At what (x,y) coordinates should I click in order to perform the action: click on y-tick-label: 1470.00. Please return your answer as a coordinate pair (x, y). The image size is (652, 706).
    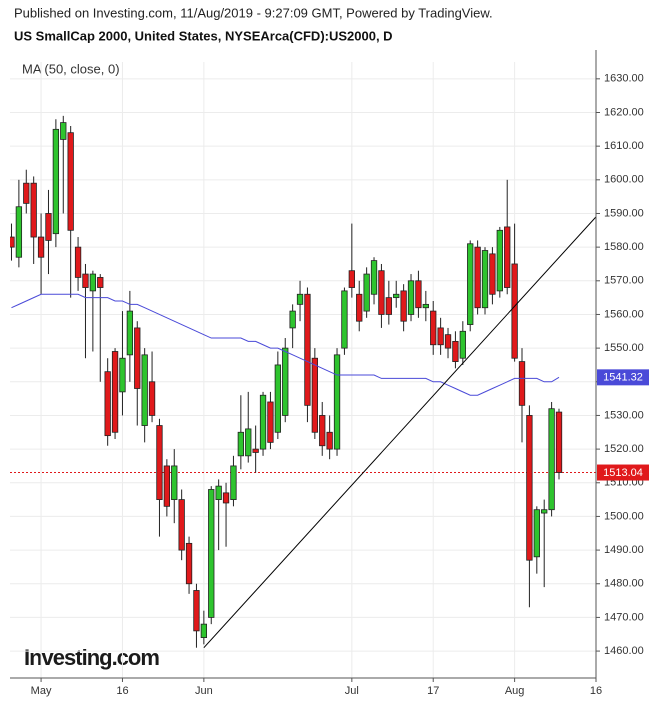
    Looking at the image, I should click on (624, 617).